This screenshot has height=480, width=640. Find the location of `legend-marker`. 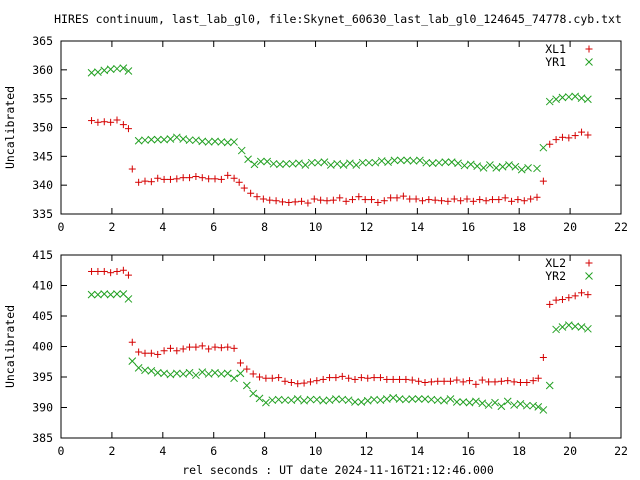

legend-marker is located at coordinates (589, 49).